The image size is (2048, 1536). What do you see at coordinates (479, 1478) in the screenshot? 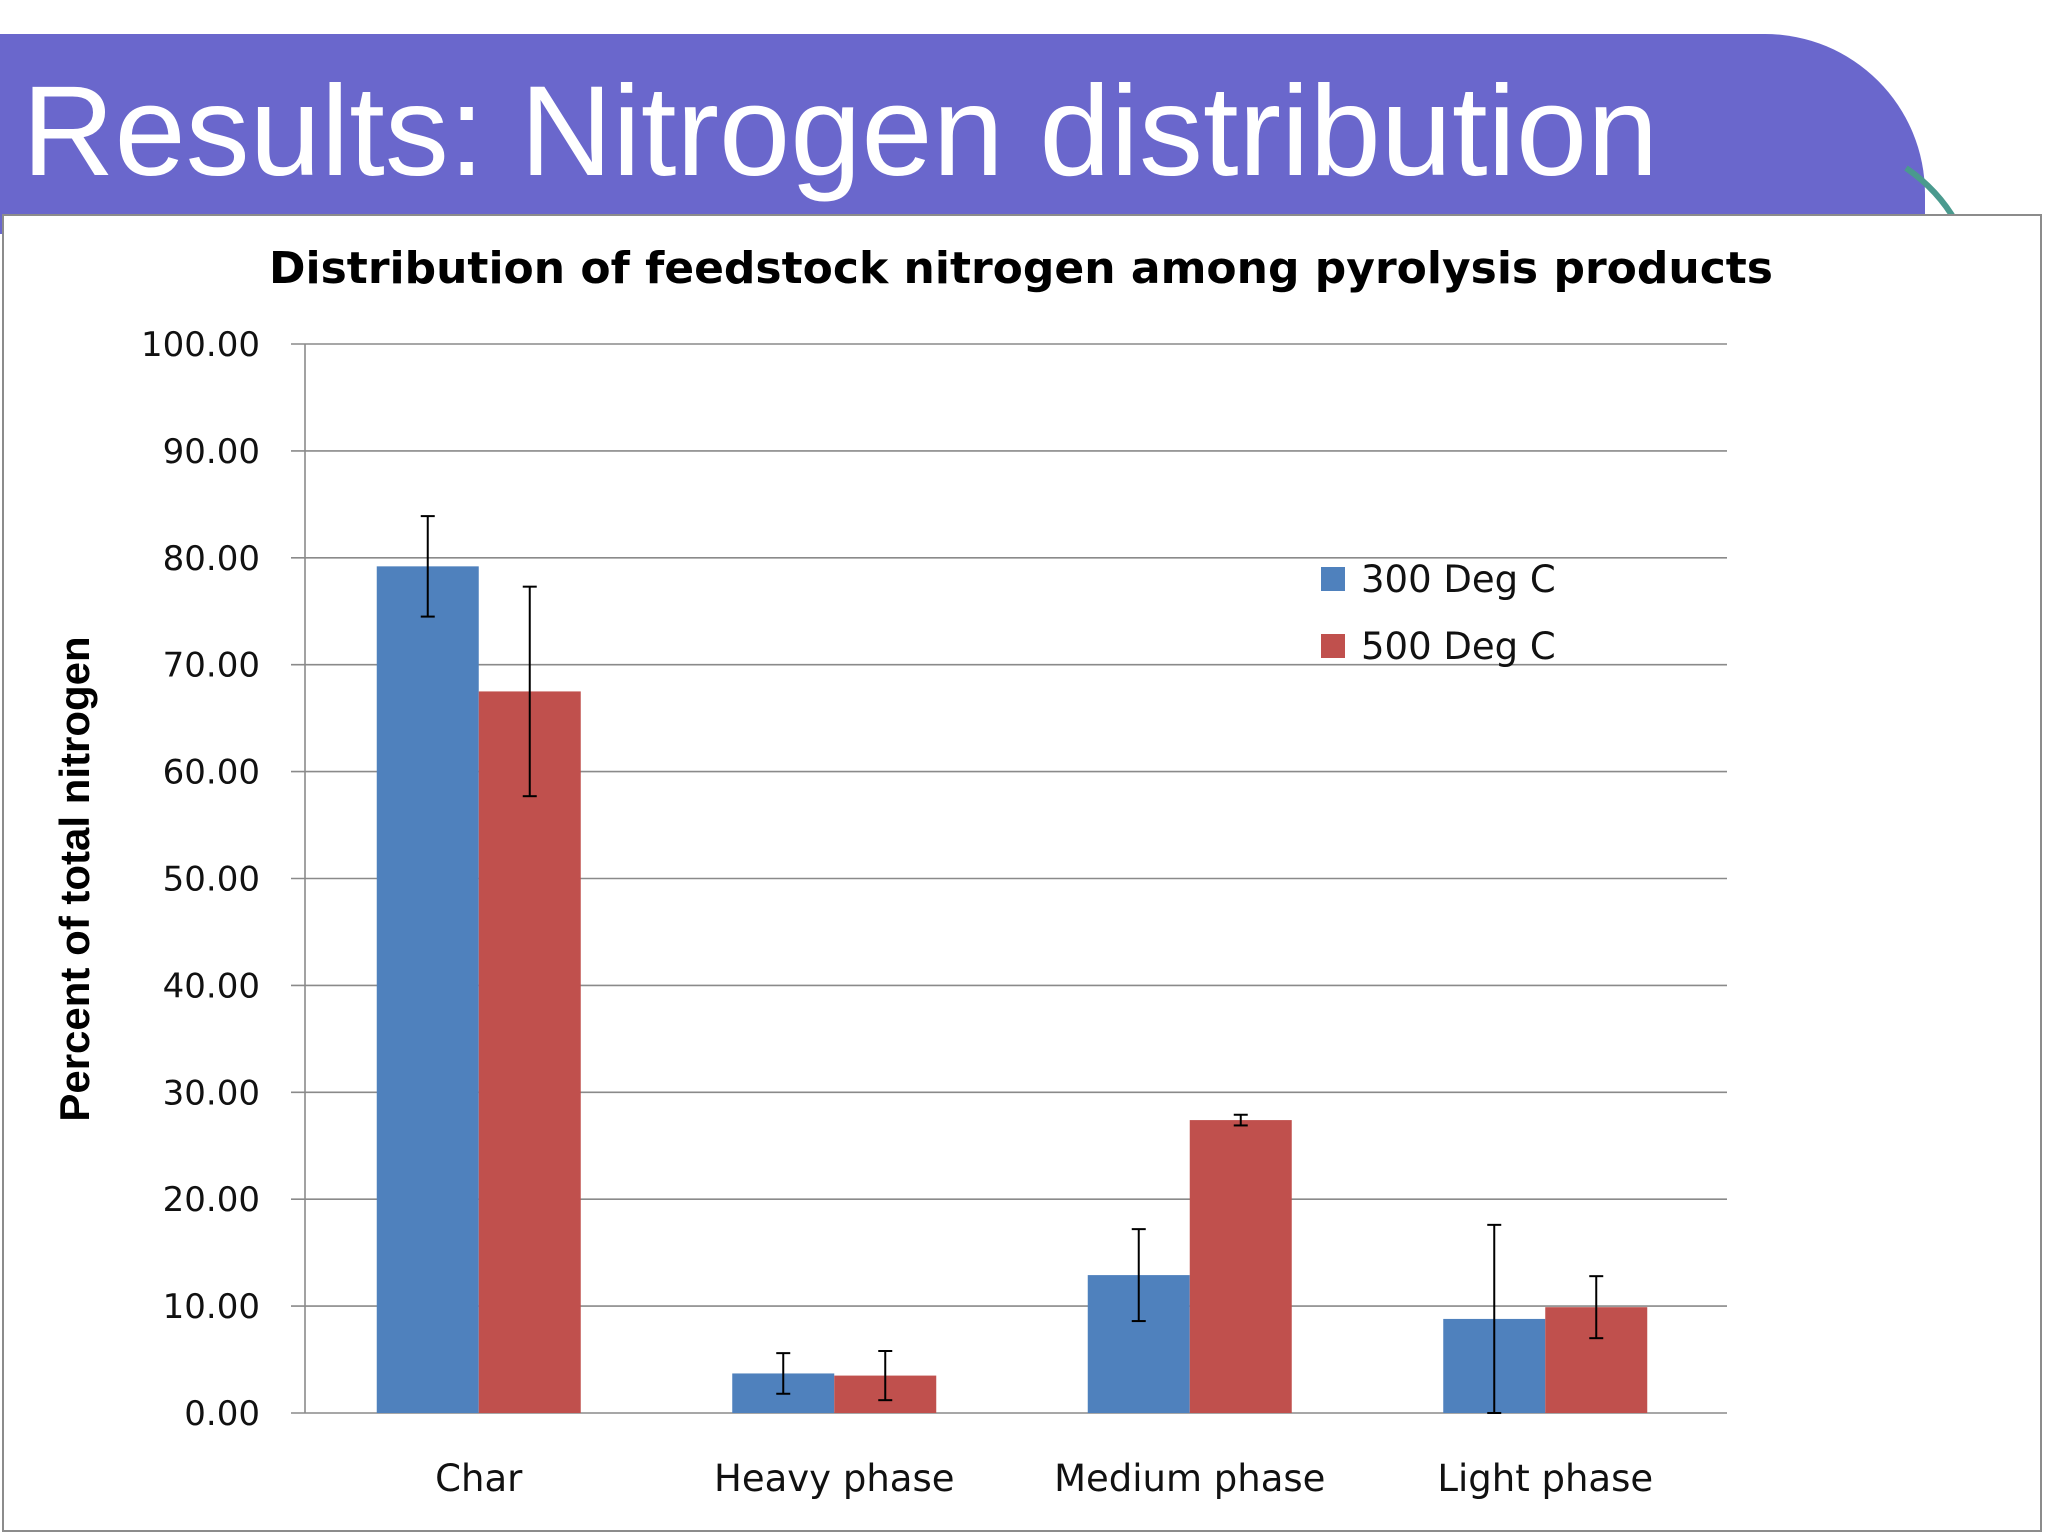
I see `category-label: Char` at bounding box center [479, 1478].